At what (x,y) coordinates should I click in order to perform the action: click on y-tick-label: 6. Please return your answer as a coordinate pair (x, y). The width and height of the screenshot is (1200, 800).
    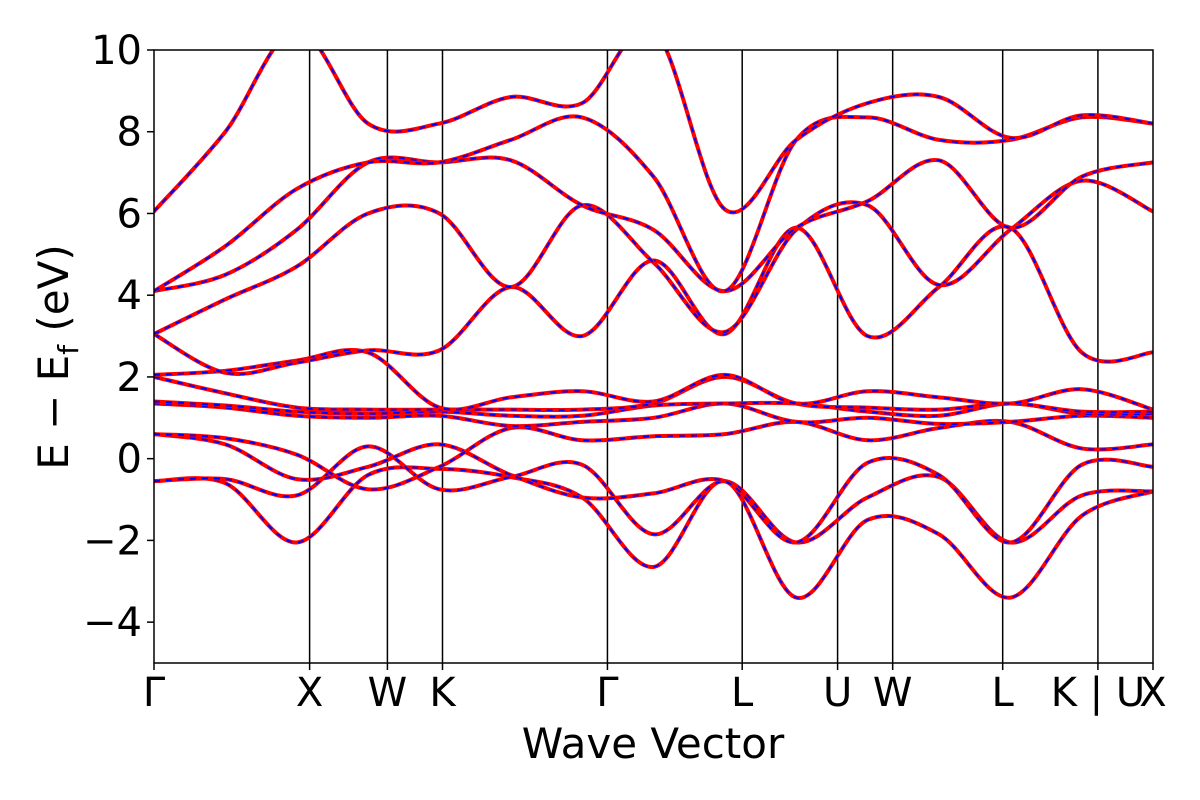
    Looking at the image, I should click on (129, 214).